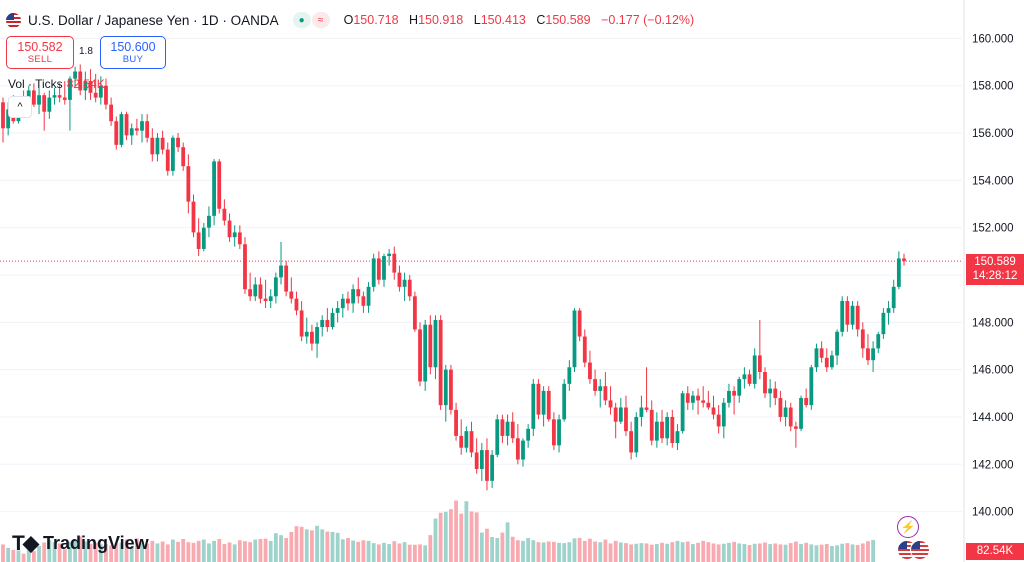  What do you see at coordinates (56, 84) in the screenshot?
I see `volume-legend: Vol · Ticks 82.54K` at bounding box center [56, 84].